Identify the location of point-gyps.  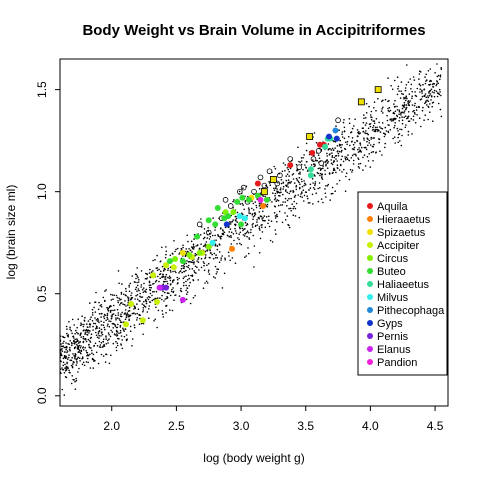
(336, 138).